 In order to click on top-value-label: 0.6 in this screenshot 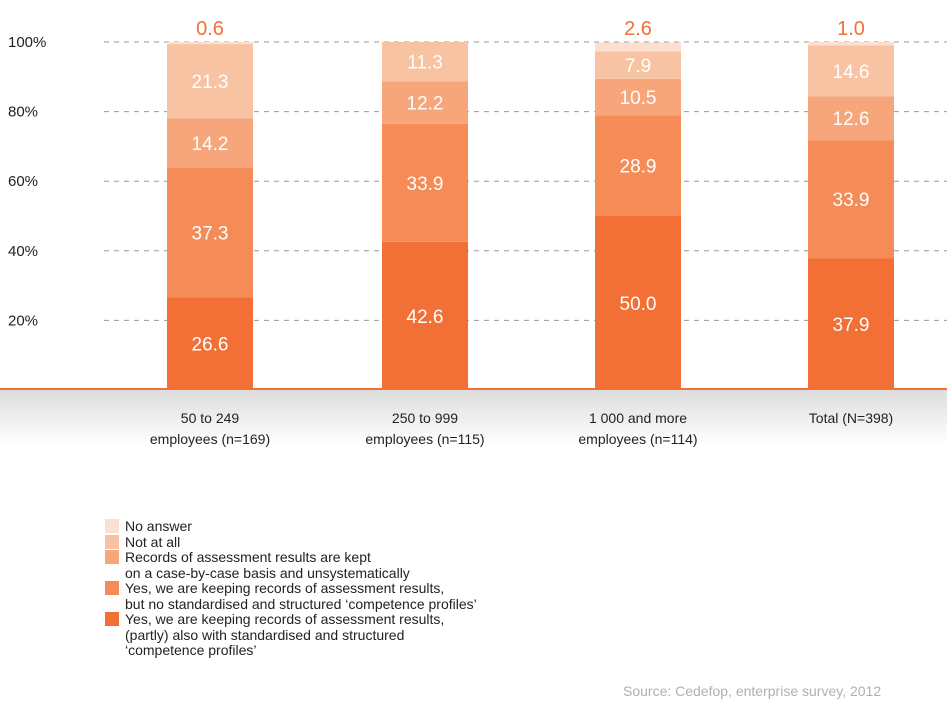, I will do `click(210, 29)`.